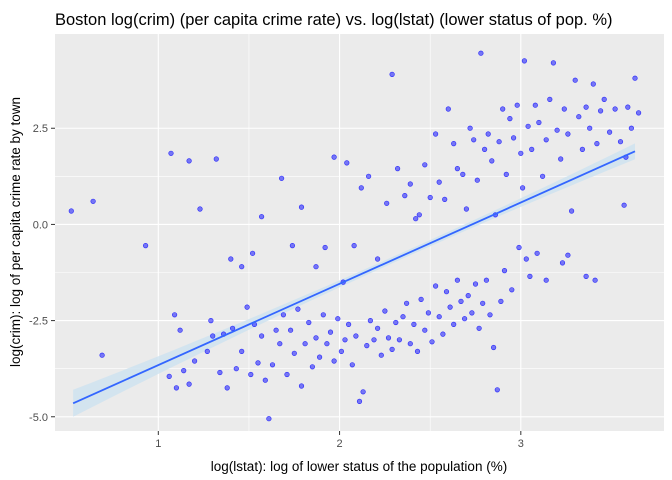 The height and width of the screenshot is (480, 672). I want to click on x-tick-label: 3, so click(521, 444).